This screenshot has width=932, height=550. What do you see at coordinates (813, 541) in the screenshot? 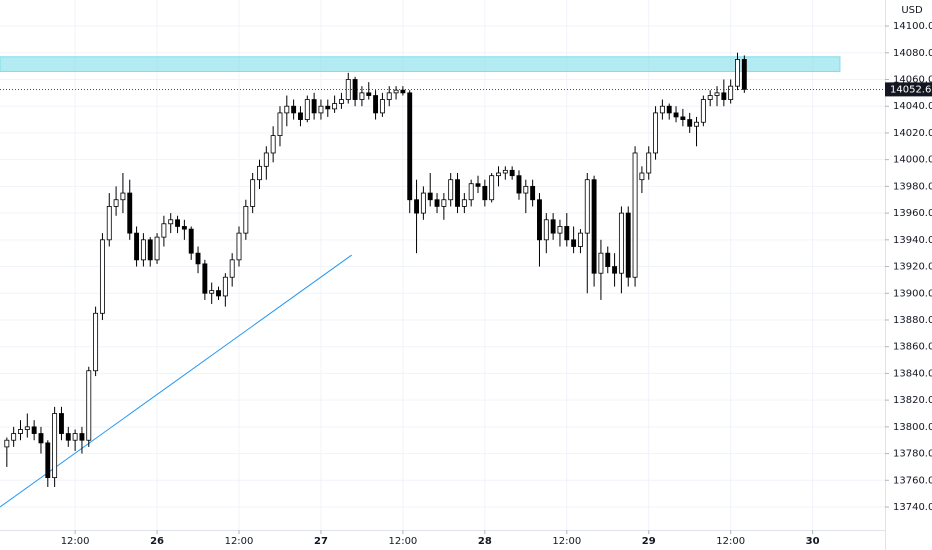
I see `x-tick-label: 30` at bounding box center [813, 541].